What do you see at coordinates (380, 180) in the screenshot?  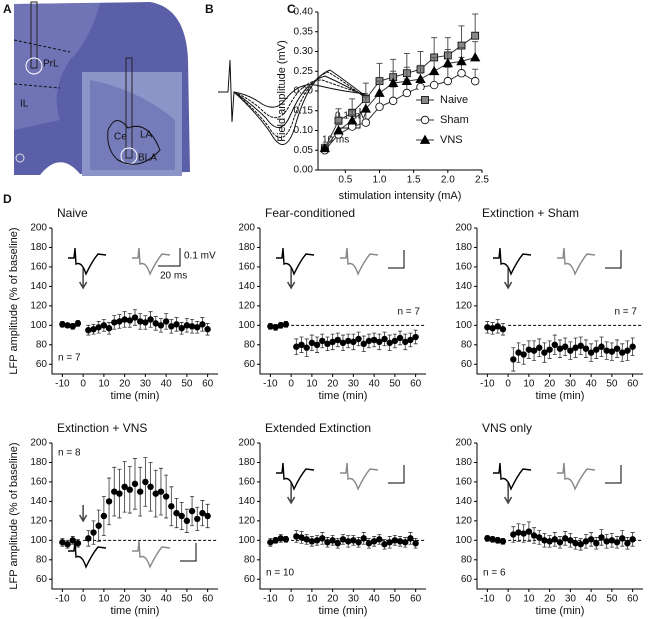 I see `x-tick-label: 1.0` at bounding box center [380, 180].